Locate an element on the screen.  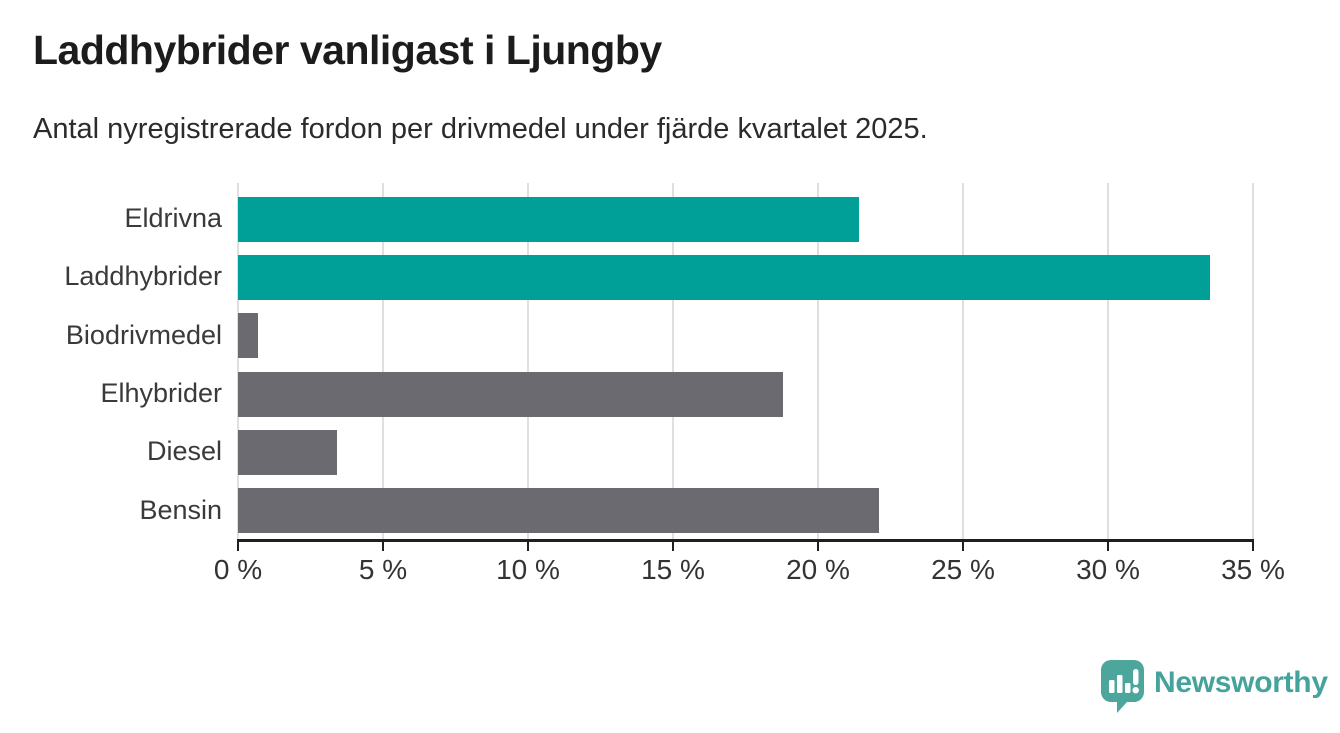
x-tick-label: 25 % is located at coordinates (963, 569).